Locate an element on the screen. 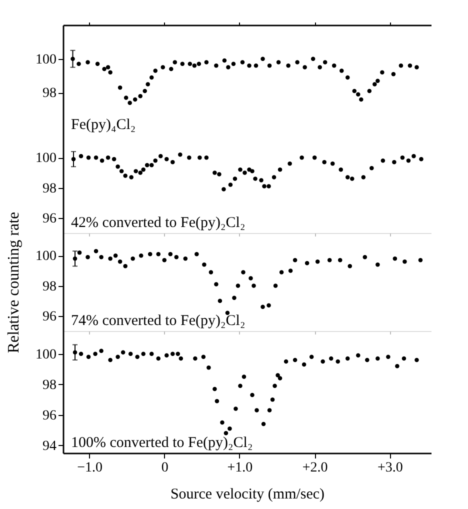  x-tick-label: 0 is located at coordinates (164, 468).